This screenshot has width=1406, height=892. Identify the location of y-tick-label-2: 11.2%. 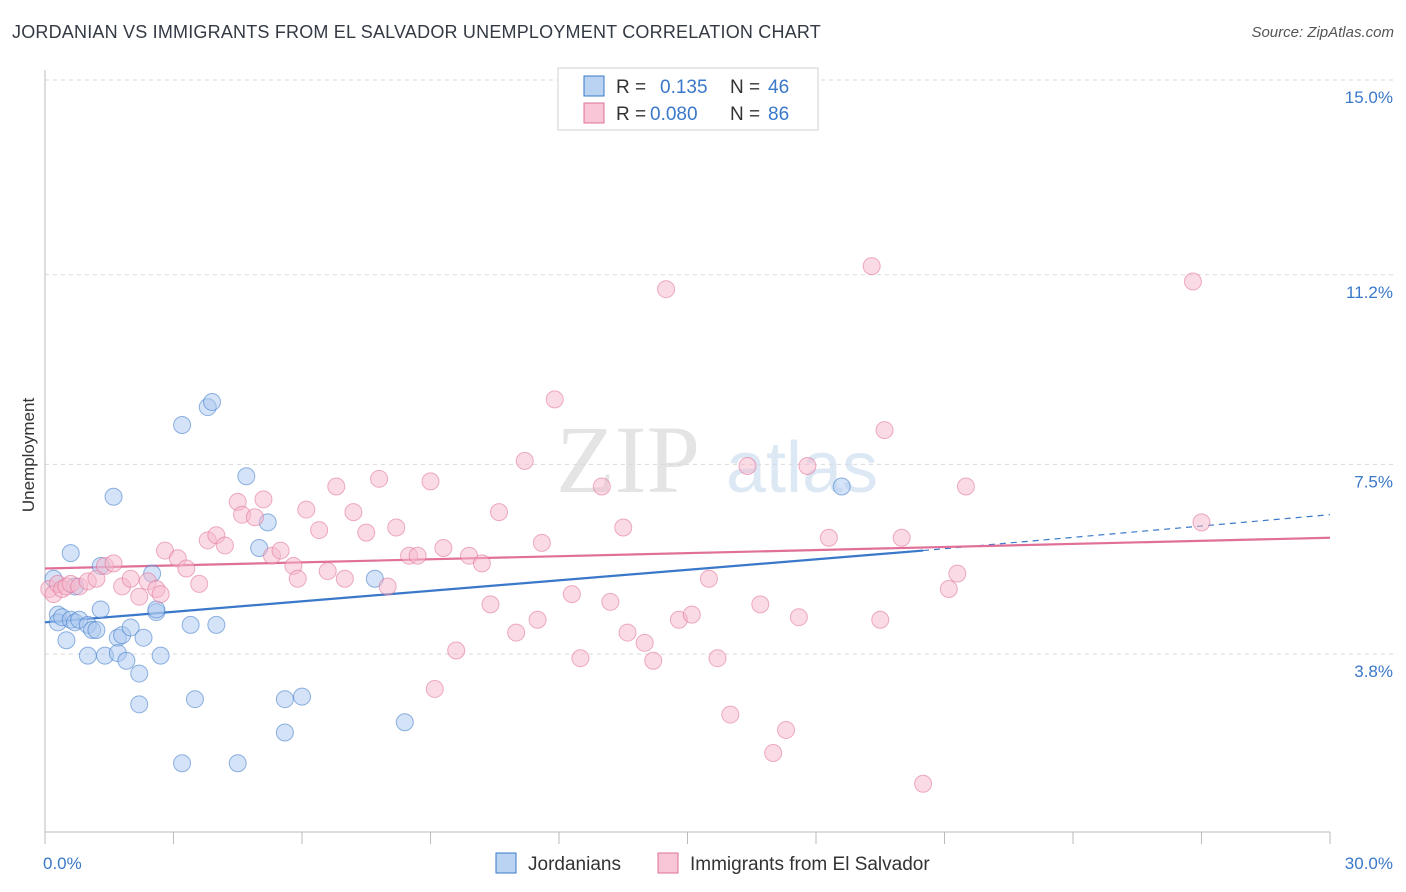
(1369, 292).